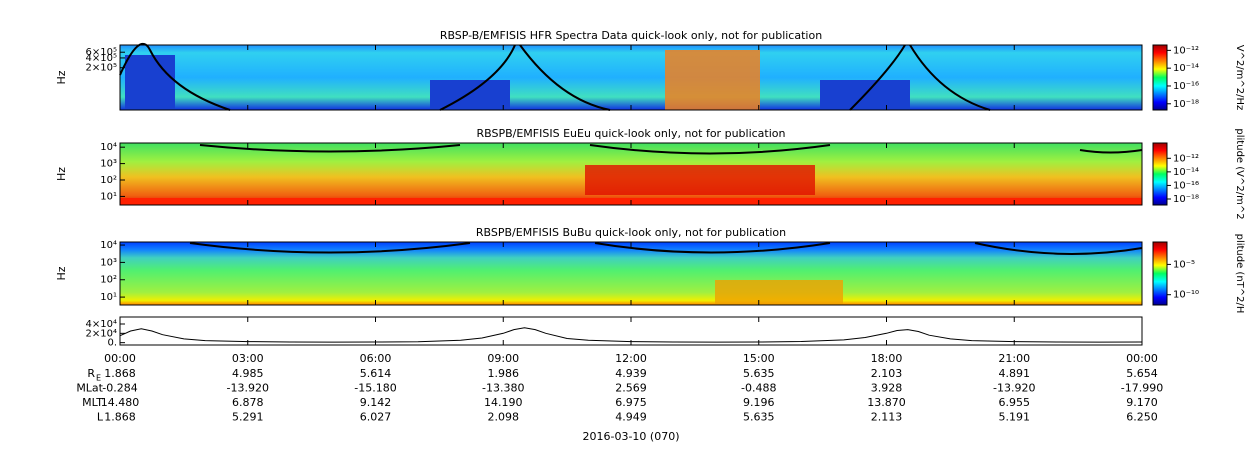 This screenshot has width=1250, height=449. I want to click on colorbar-label: V^2/m^2/Hz, so click(1239, 78).